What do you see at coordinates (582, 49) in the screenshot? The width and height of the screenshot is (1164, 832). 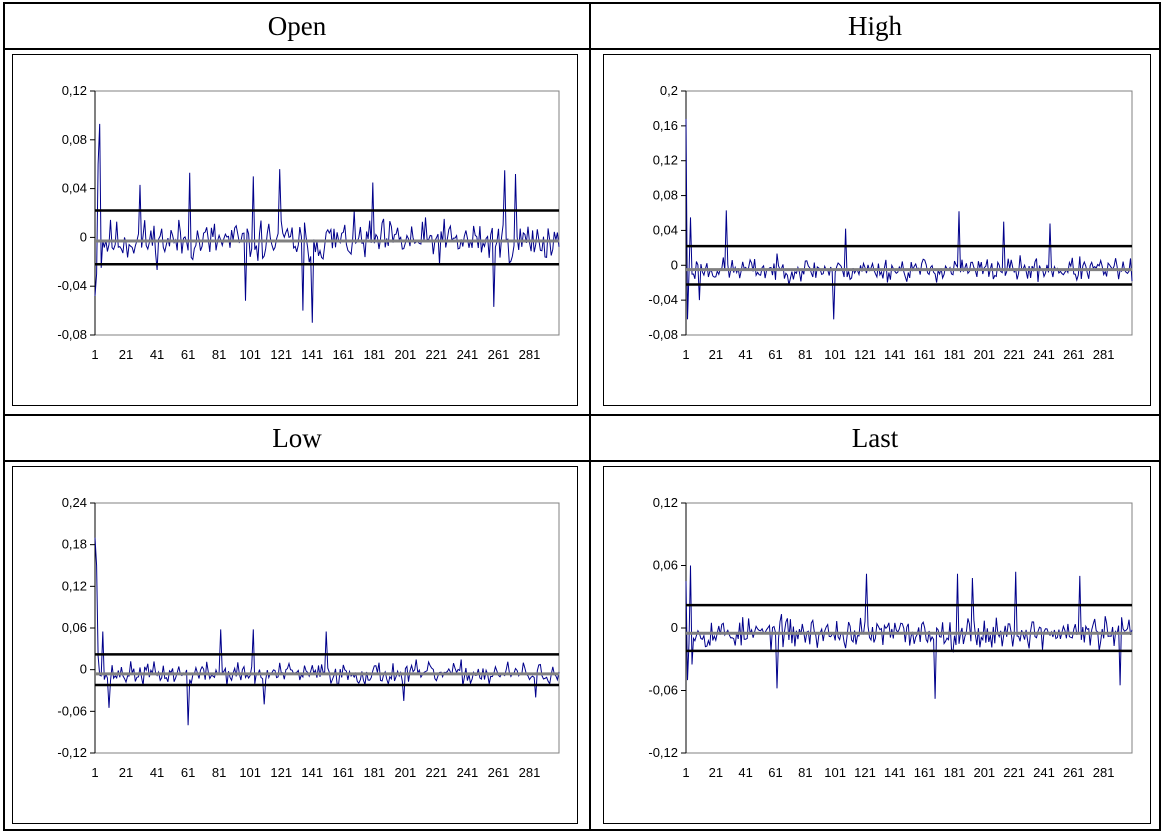 I see `grid-divider-header-top` at bounding box center [582, 49].